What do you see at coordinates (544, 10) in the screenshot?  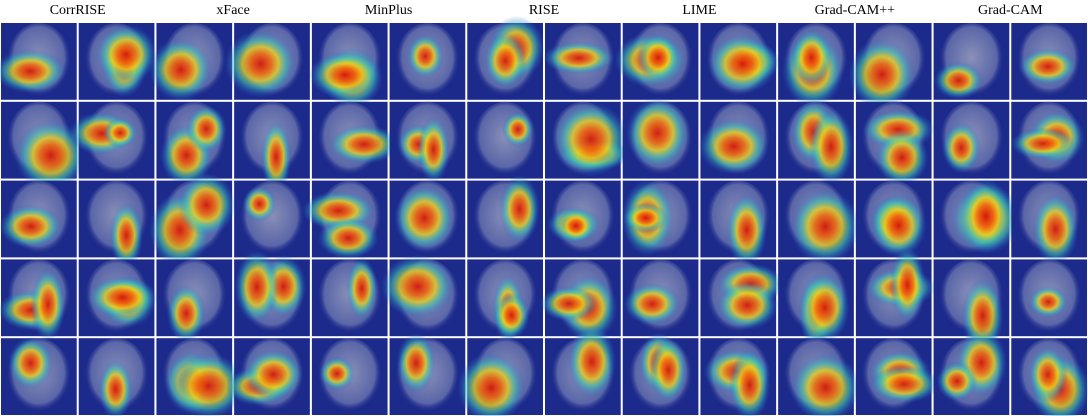 I see `method-header: RISE` at bounding box center [544, 10].